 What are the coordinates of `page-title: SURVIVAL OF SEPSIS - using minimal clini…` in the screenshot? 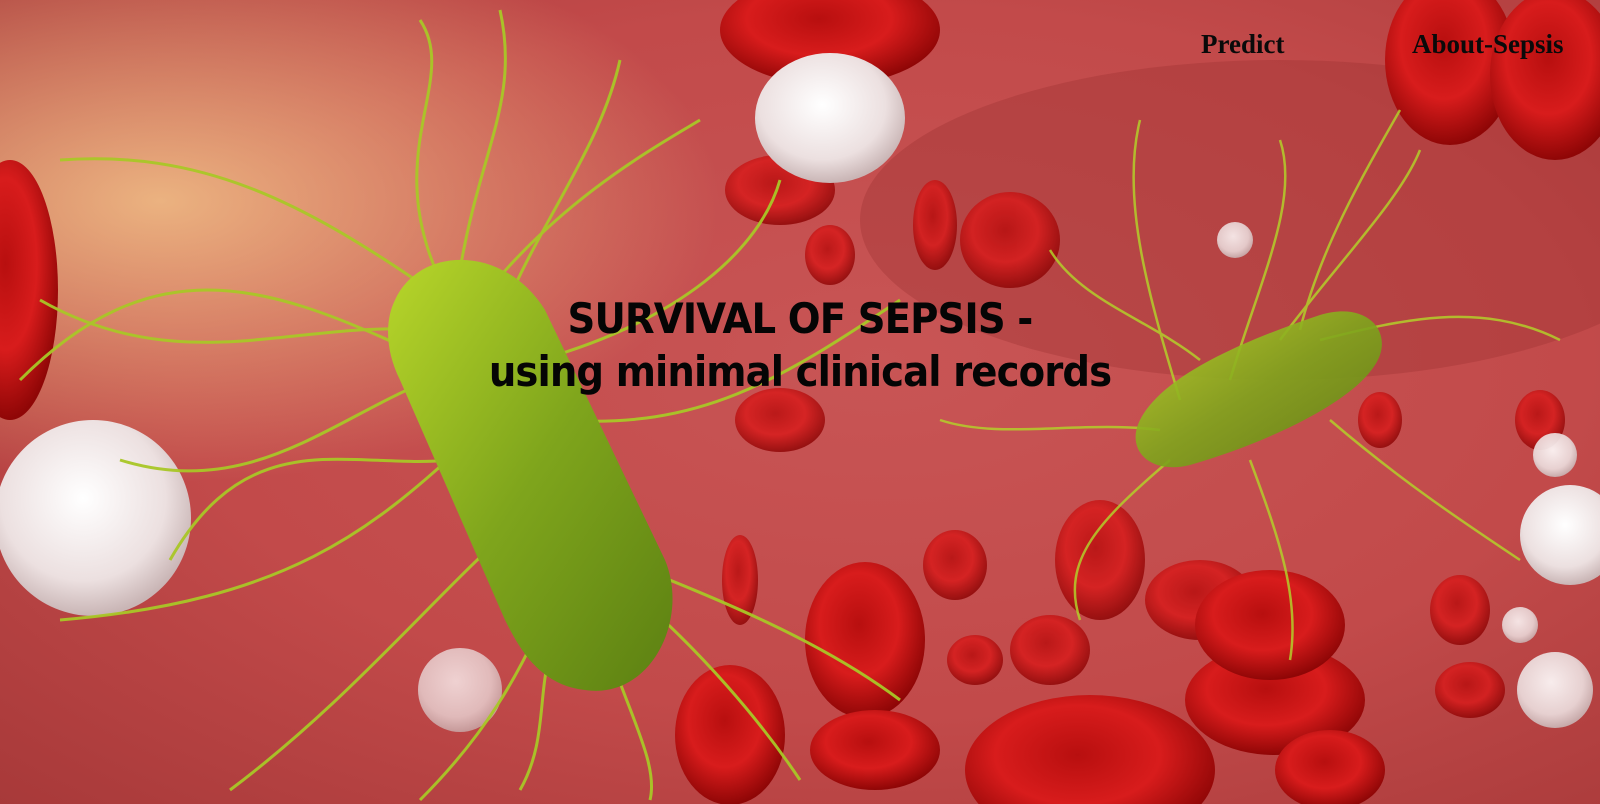 It's located at (800, 345).